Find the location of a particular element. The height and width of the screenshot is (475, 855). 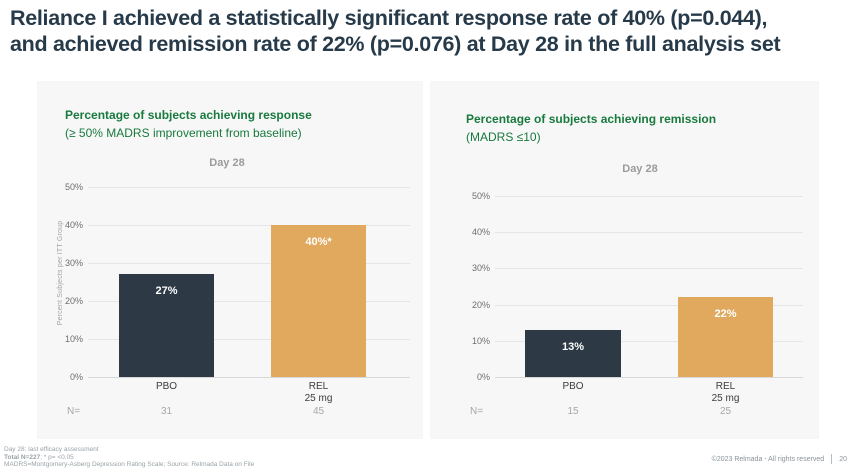

remission-n-rel: 25 is located at coordinates (725, 411).